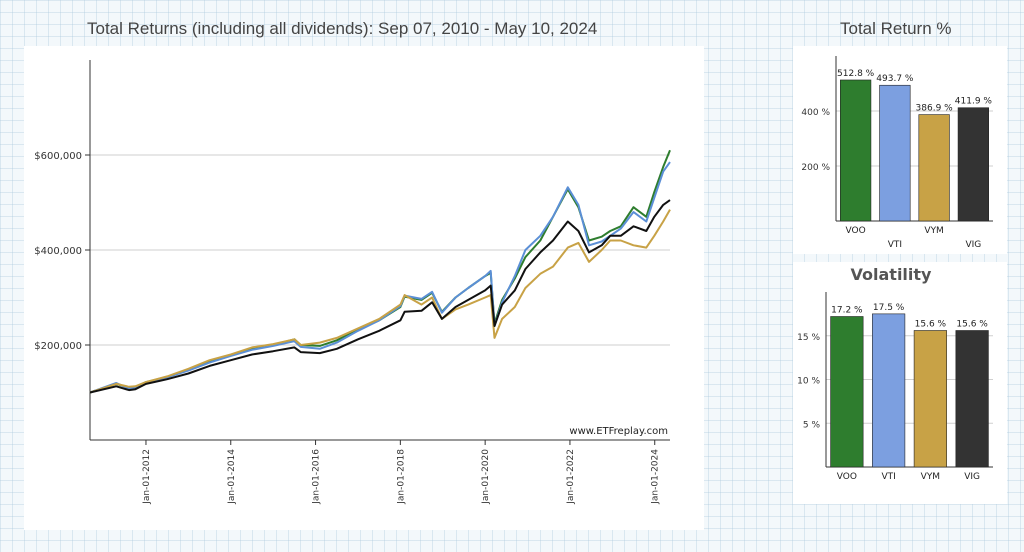 This screenshot has height=552, width=1024. I want to click on bar-value-label: 17.2 %, so click(847, 311).